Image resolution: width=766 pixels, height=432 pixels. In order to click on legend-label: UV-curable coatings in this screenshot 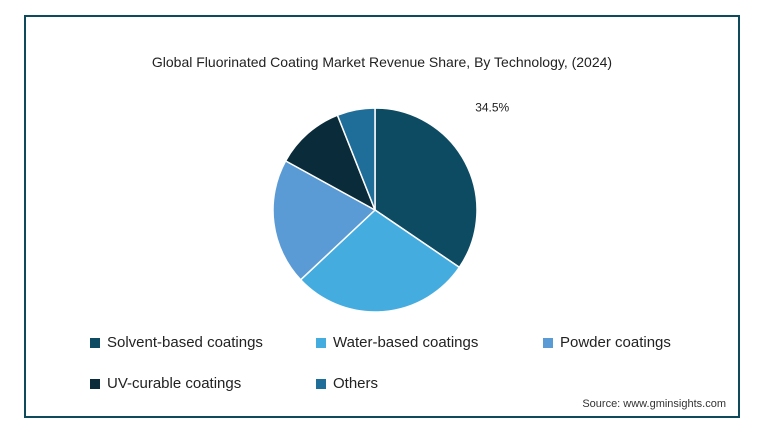, I will do `click(174, 383)`.